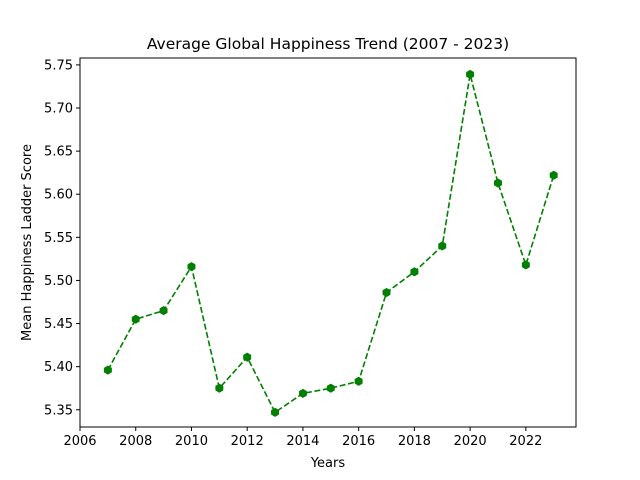 The width and height of the screenshot is (640, 480). What do you see at coordinates (525, 441) in the screenshot?
I see `x-tick-label: 2022` at bounding box center [525, 441].